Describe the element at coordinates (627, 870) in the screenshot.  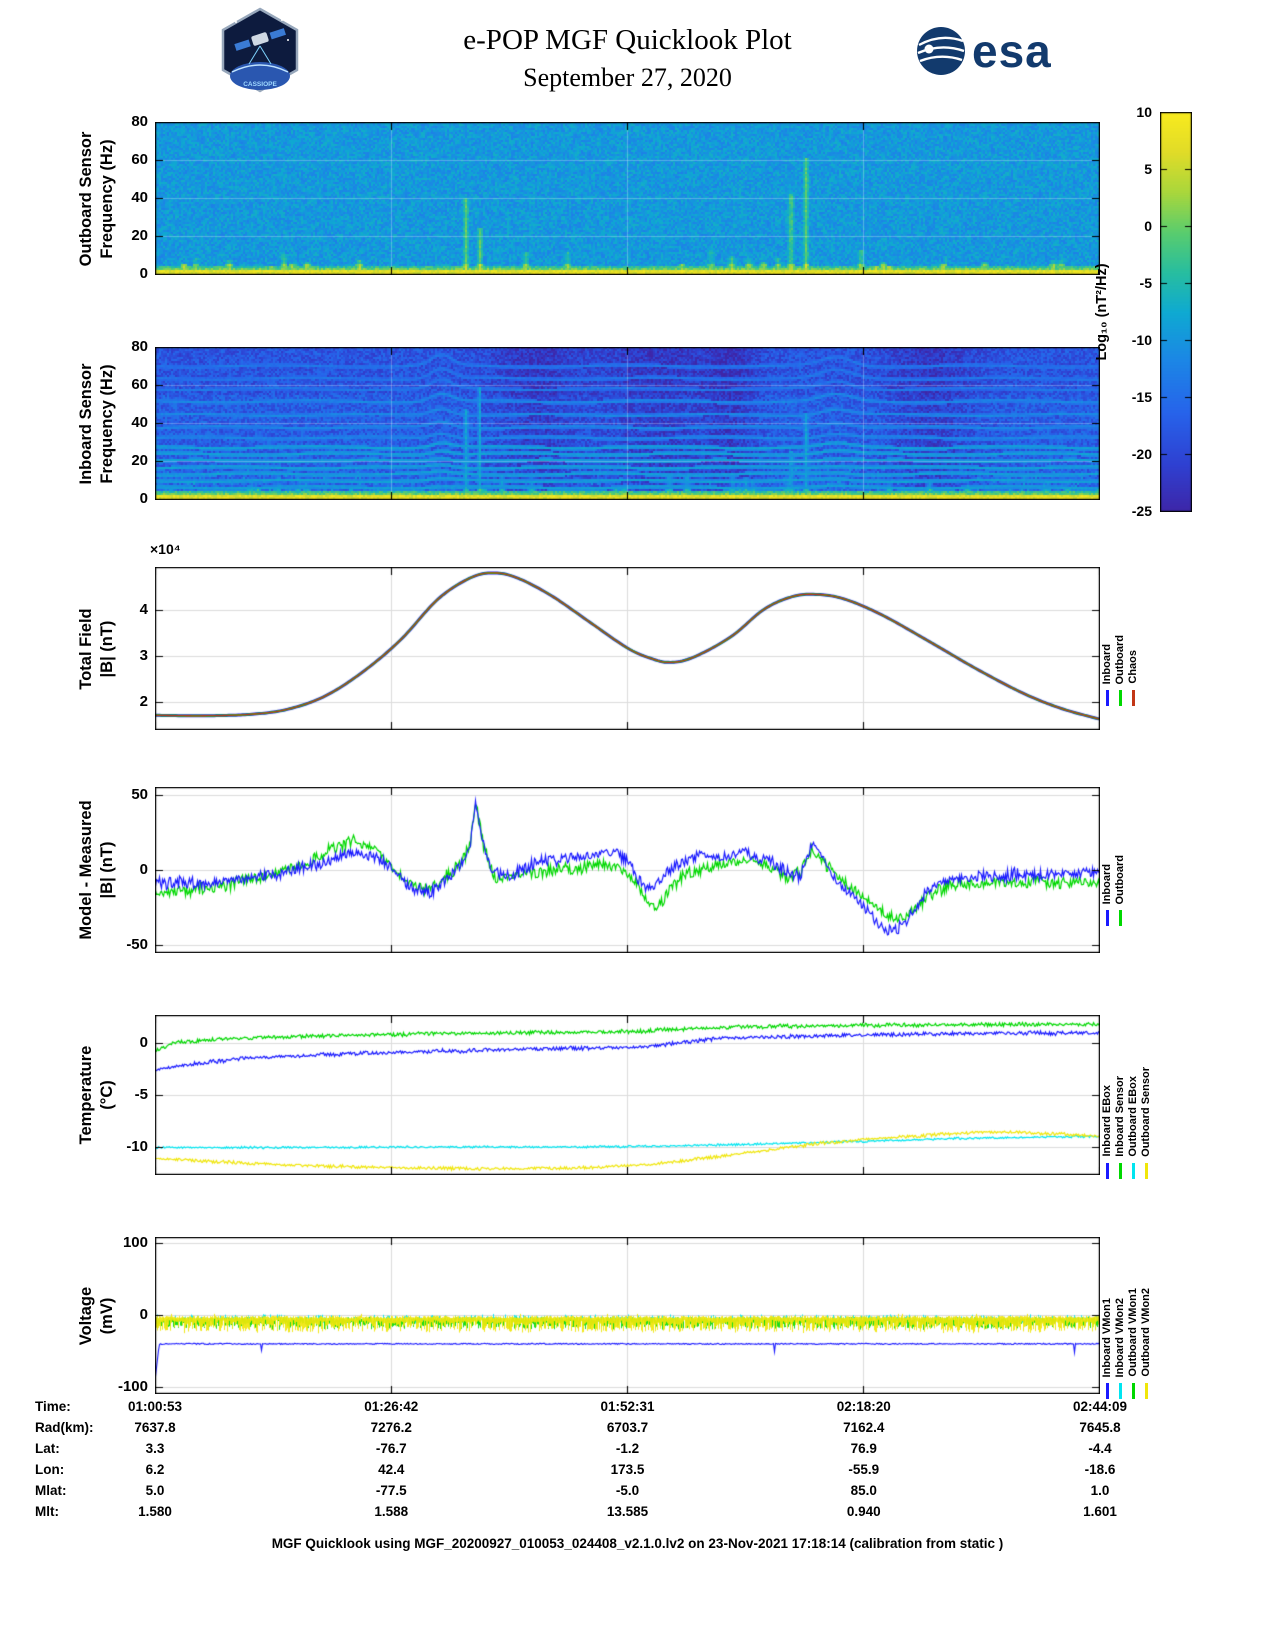
I see `model-minus-measured-canvas` at that location.